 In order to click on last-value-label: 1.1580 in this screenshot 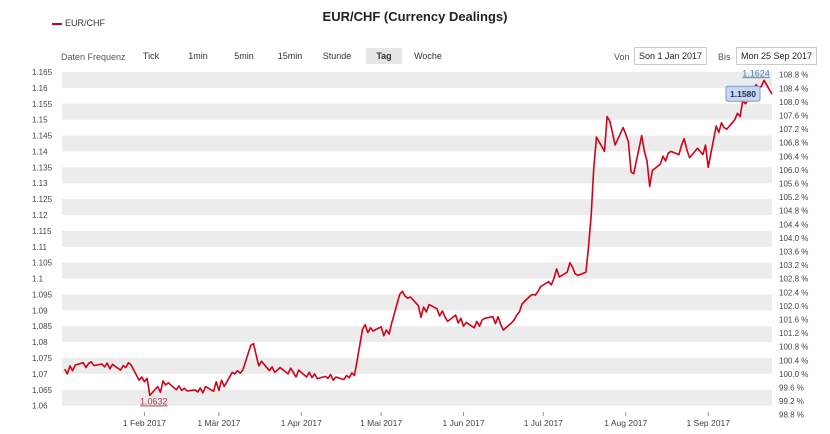, I will do `click(743, 94)`.